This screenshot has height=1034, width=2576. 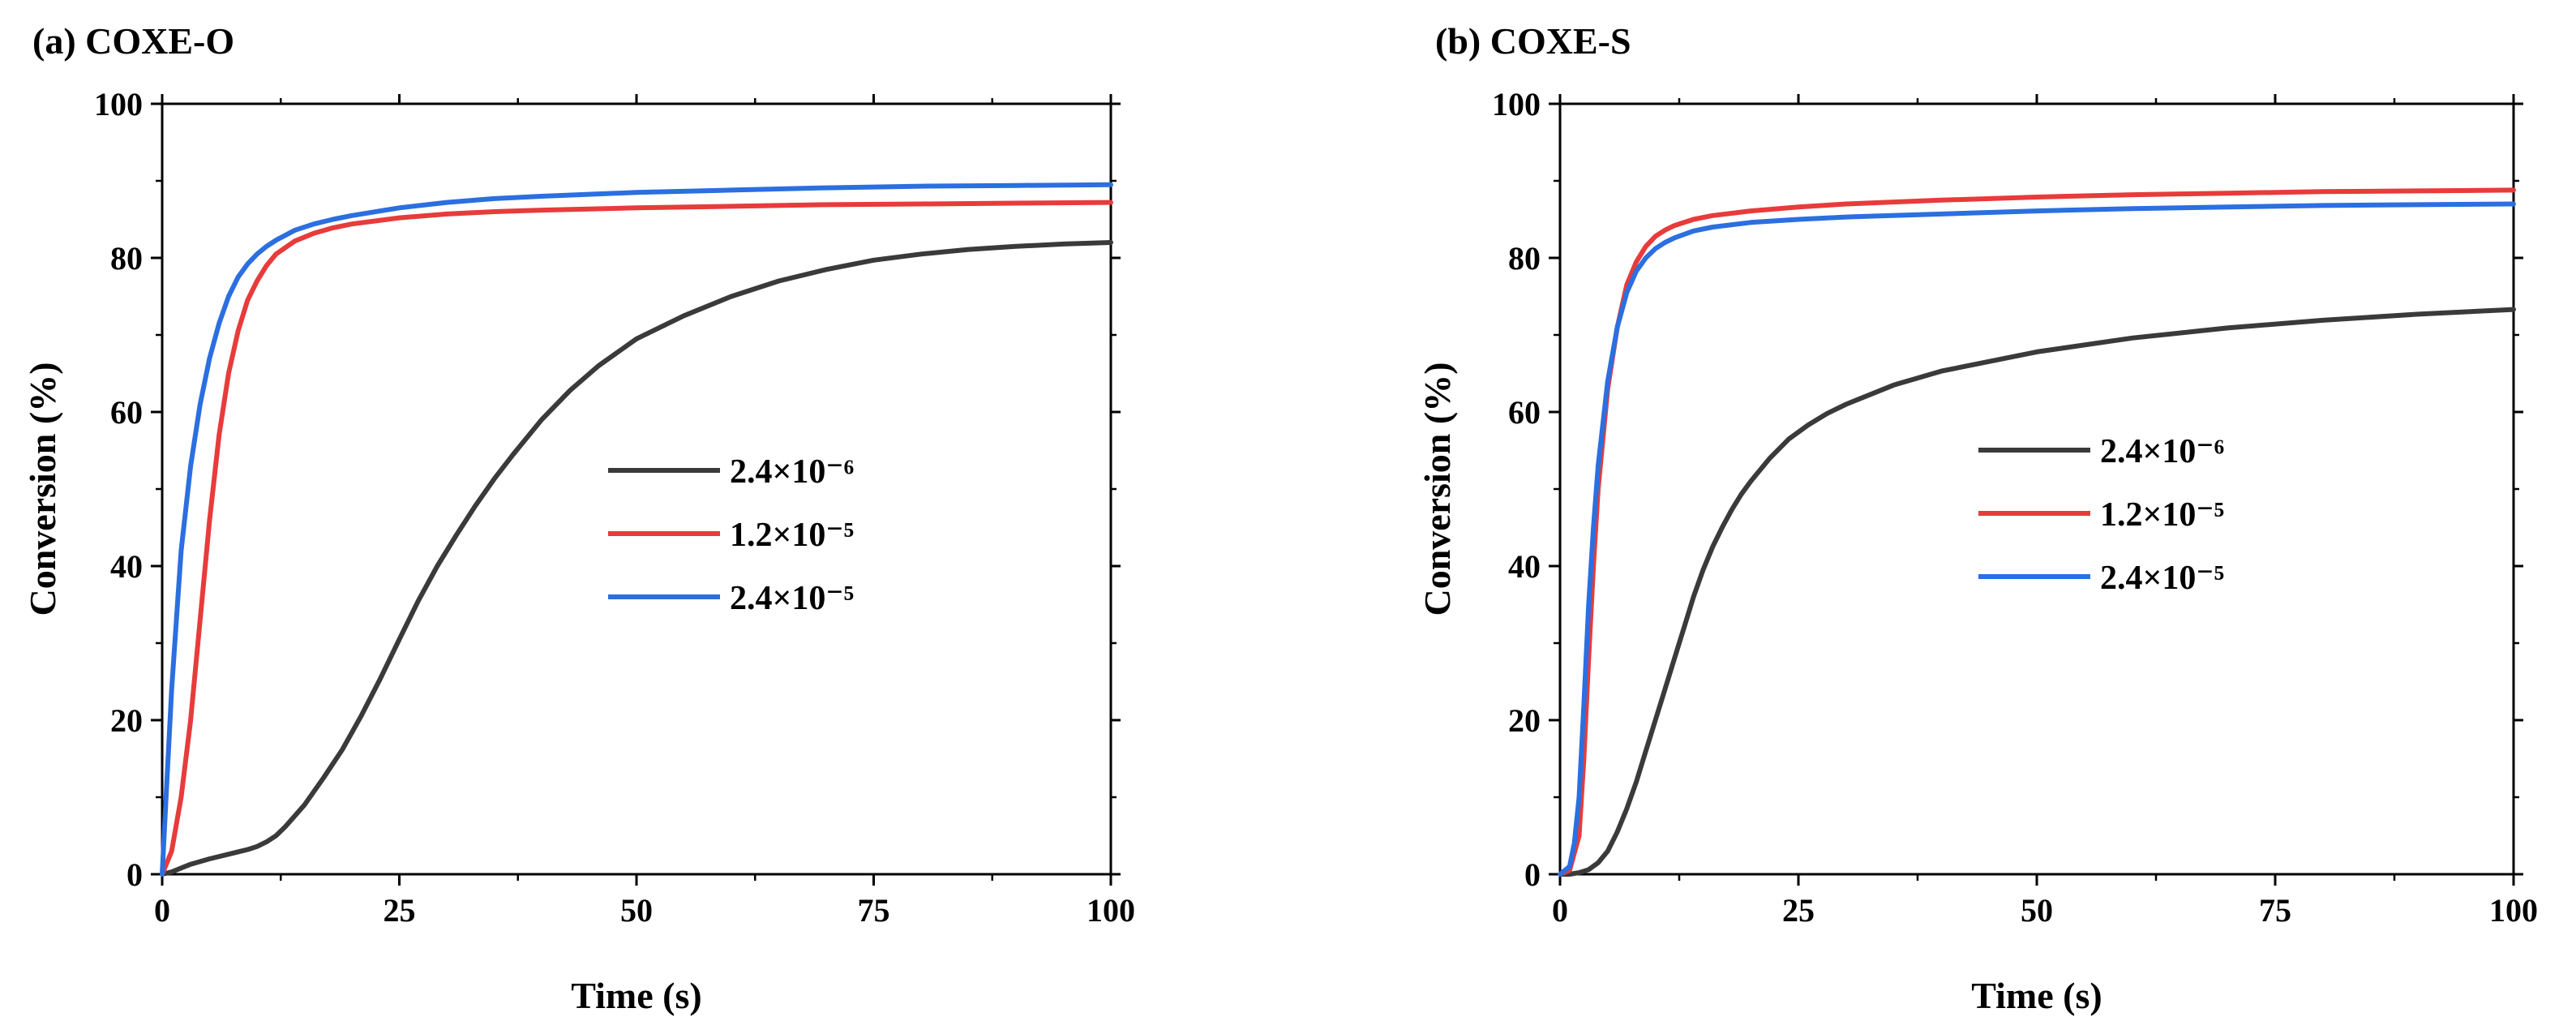 I want to click on panel-b-x-tick-label: 50, so click(x=2037, y=911).